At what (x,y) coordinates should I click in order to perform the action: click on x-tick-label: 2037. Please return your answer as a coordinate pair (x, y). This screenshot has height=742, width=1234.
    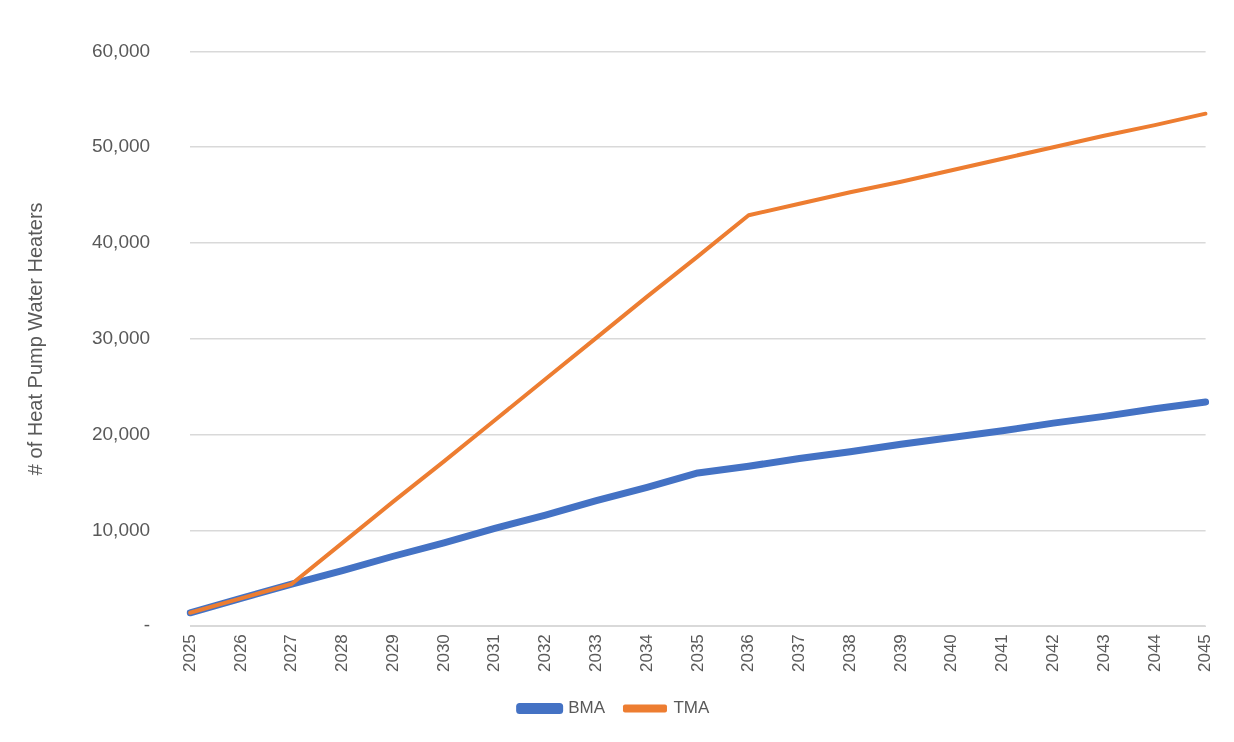
    Looking at the image, I should click on (799, 653).